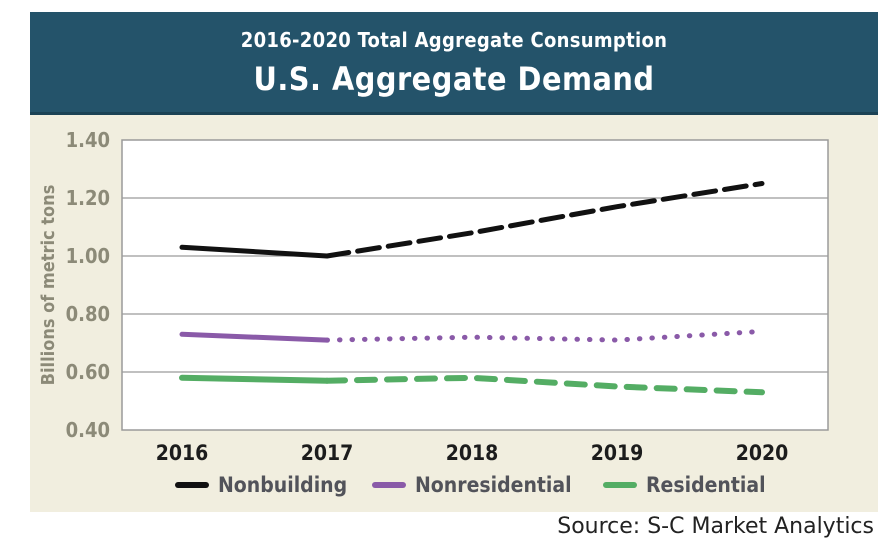 The width and height of the screenshot is (896, 550). Describe the element at coordinates (544, 220) in the screenshot. I see `series-line-nonbuilding-forecast` at that location.